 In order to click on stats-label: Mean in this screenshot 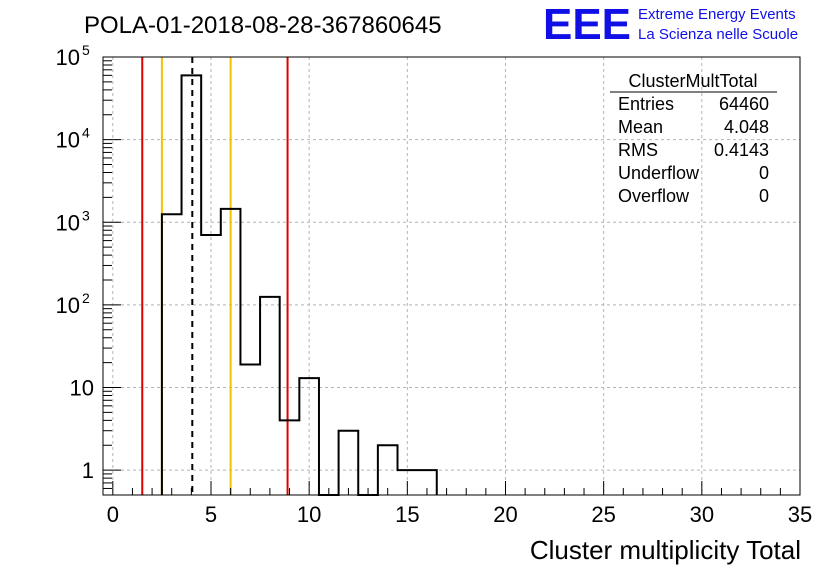, I will do `click(640, 127)`.